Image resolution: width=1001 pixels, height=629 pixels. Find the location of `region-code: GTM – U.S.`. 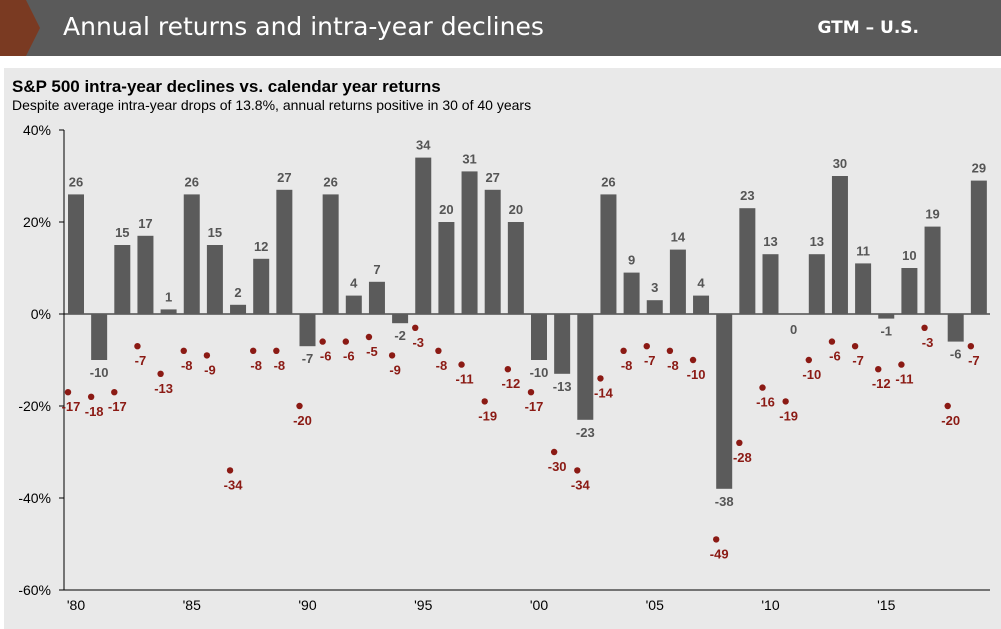

region-code: GTM – U.S. is located at coordinates (868, 28).